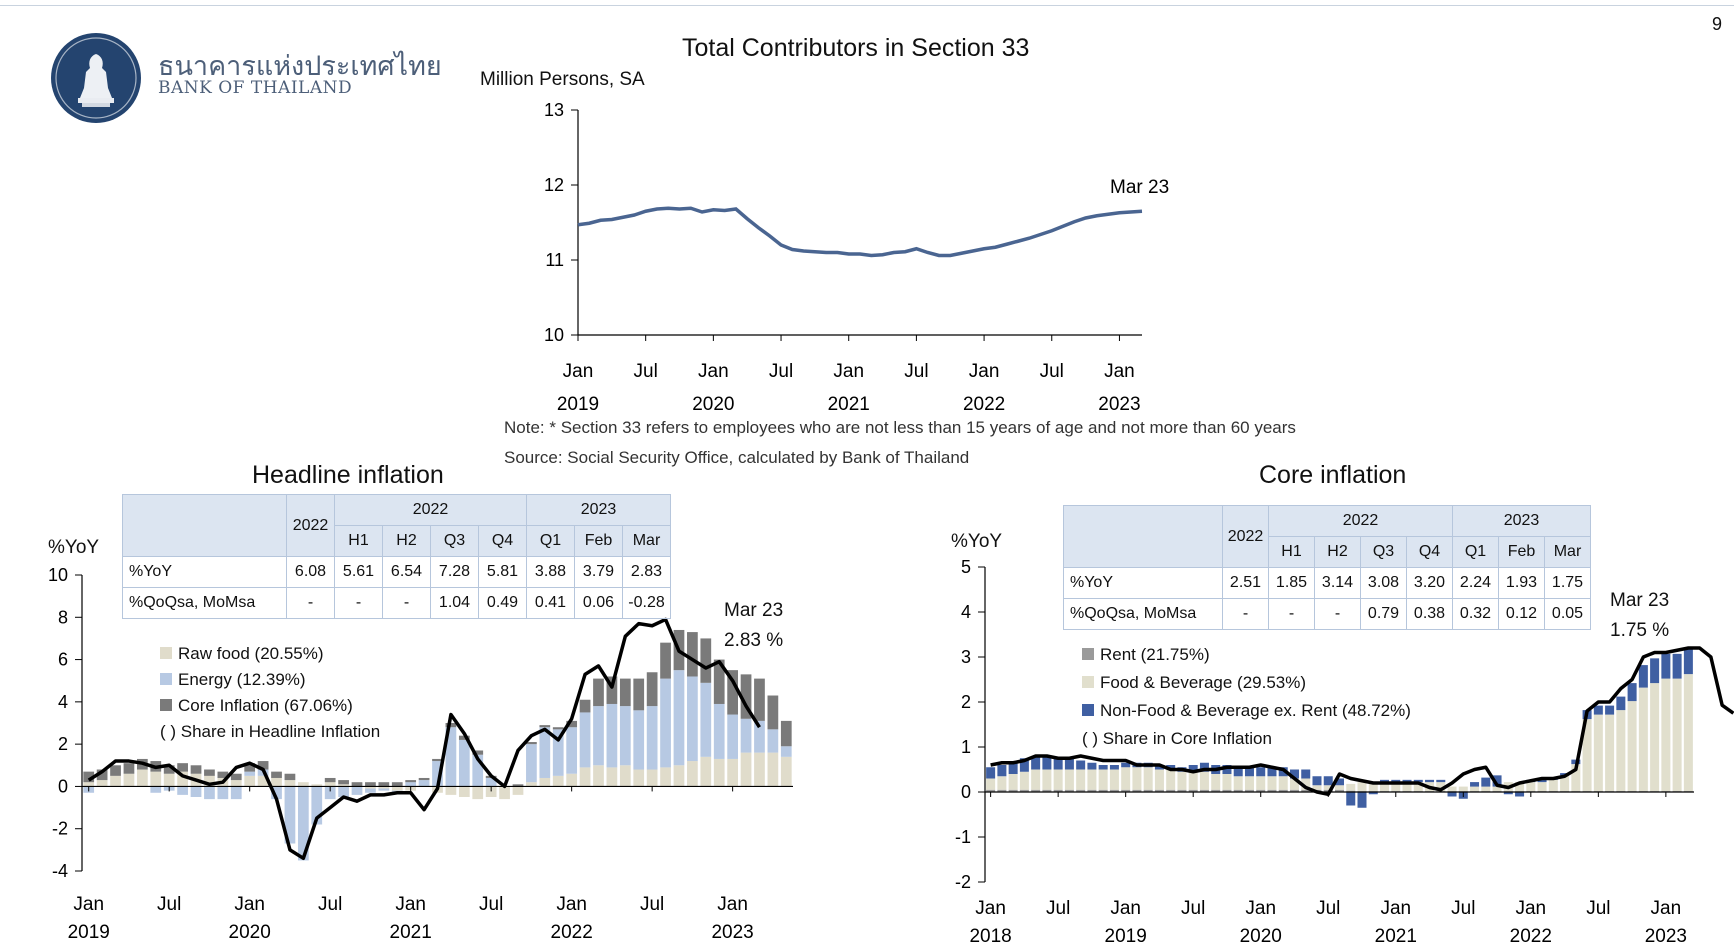 This screenshot has height=946, width=1734. Describe the element at coordinates (1119, 404) in the screenshot. I see `x-tick-year-label: 2023` at that location.